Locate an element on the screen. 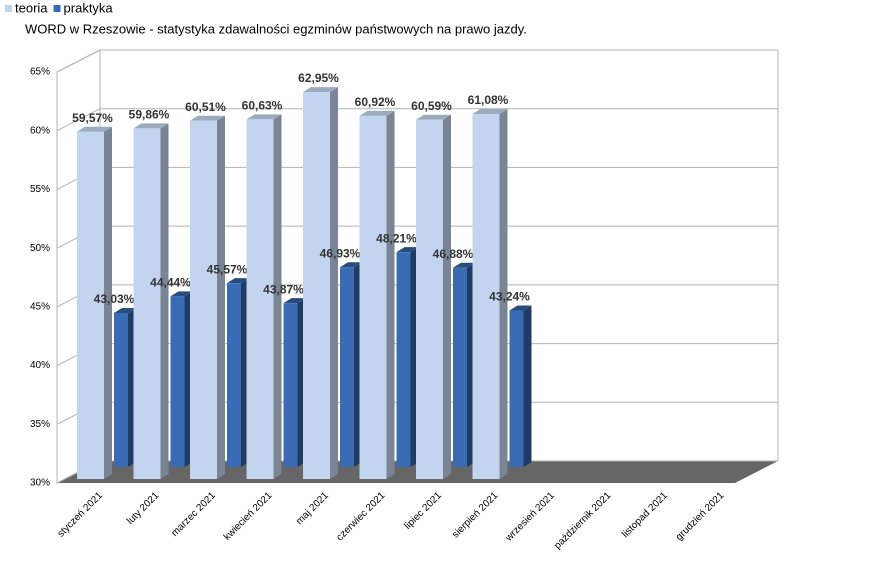 Image resolution: width=879 pixels, height=574 pixels. data-label: 46,93% is located at coordinates (340, 253).